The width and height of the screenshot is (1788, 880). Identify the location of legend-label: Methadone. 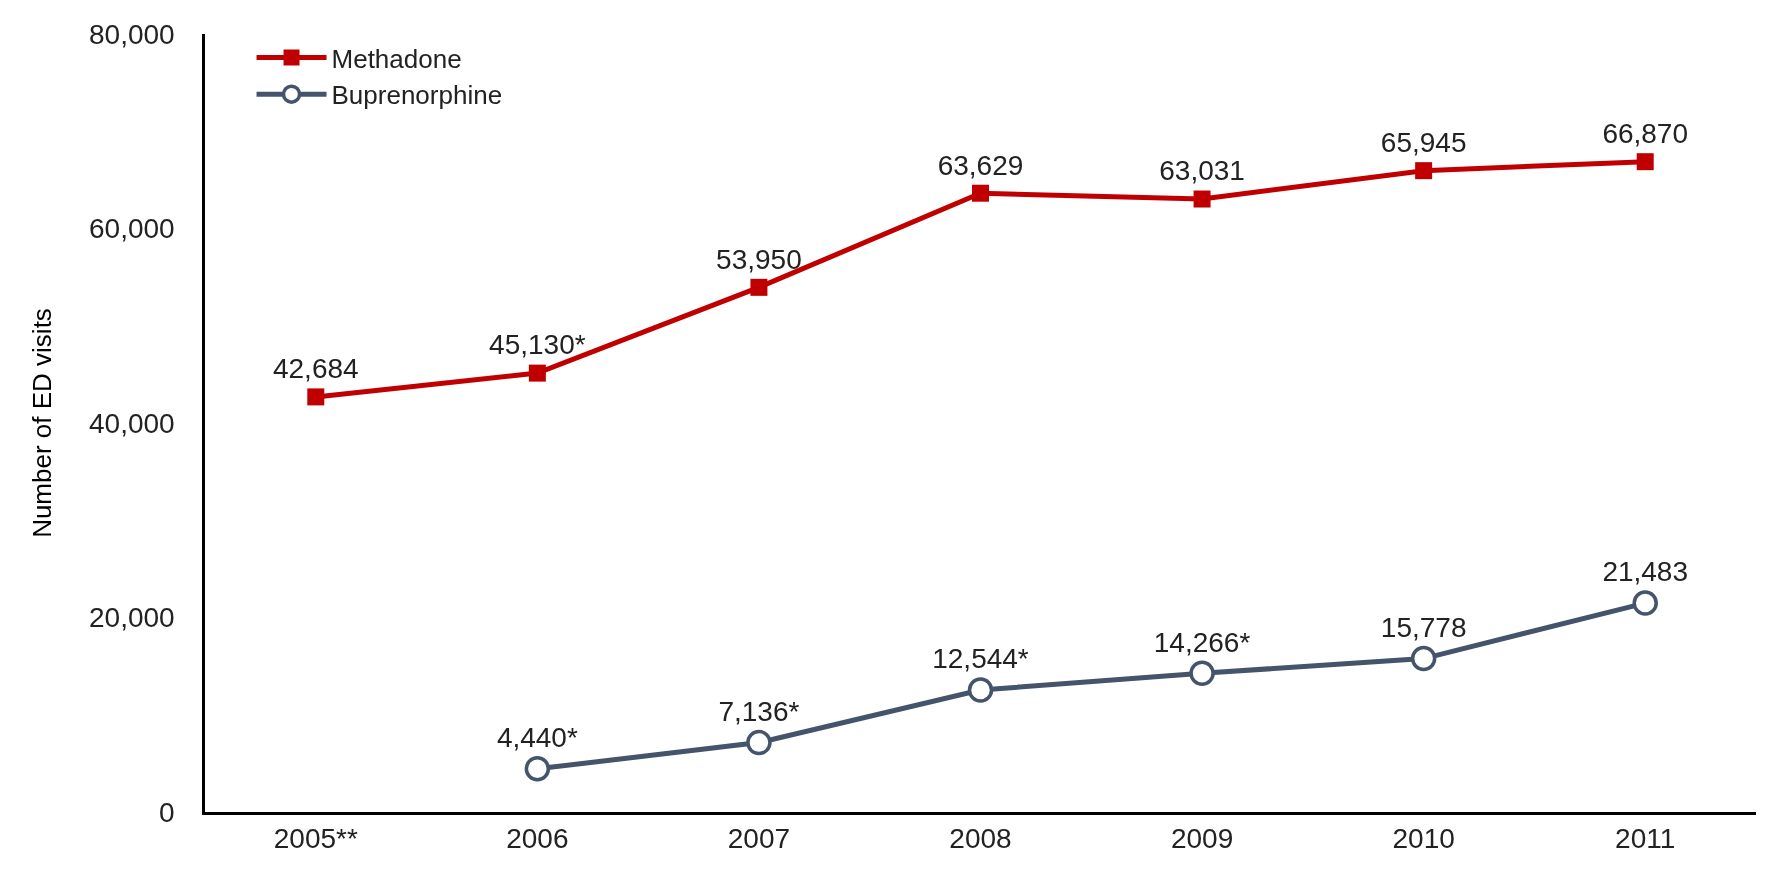
(396, 58).